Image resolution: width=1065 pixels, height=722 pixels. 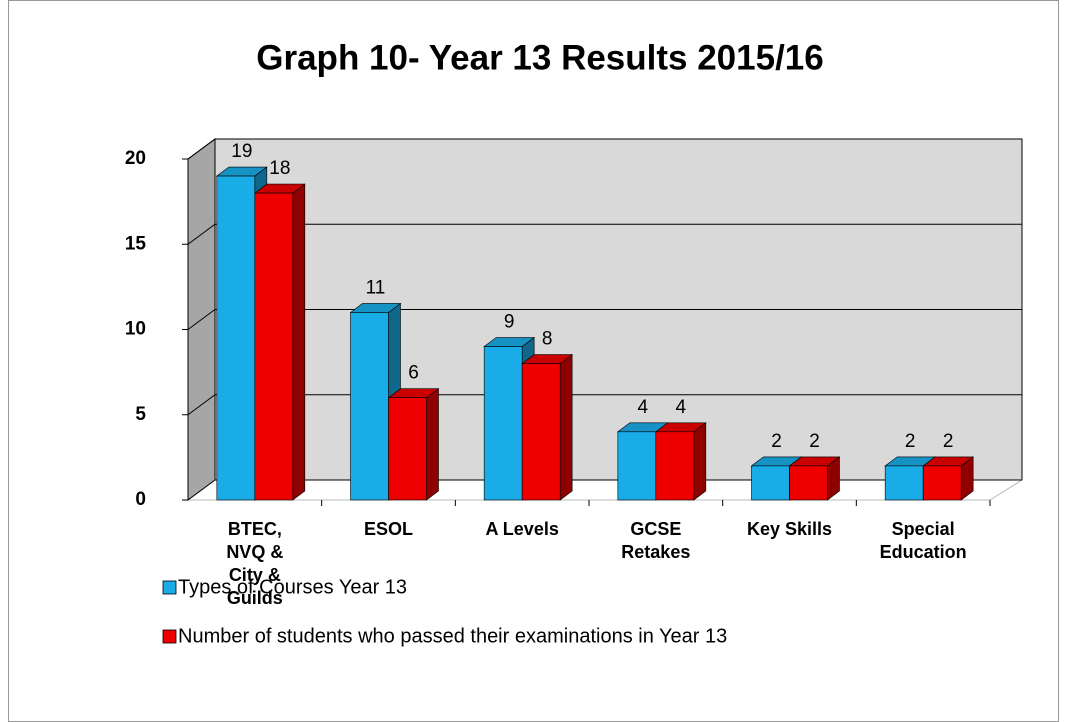 What do you see at coordinates (522, 529) in the screenshot?
I see `x-tick-label: A Levels` at bounding box center [522, 529].